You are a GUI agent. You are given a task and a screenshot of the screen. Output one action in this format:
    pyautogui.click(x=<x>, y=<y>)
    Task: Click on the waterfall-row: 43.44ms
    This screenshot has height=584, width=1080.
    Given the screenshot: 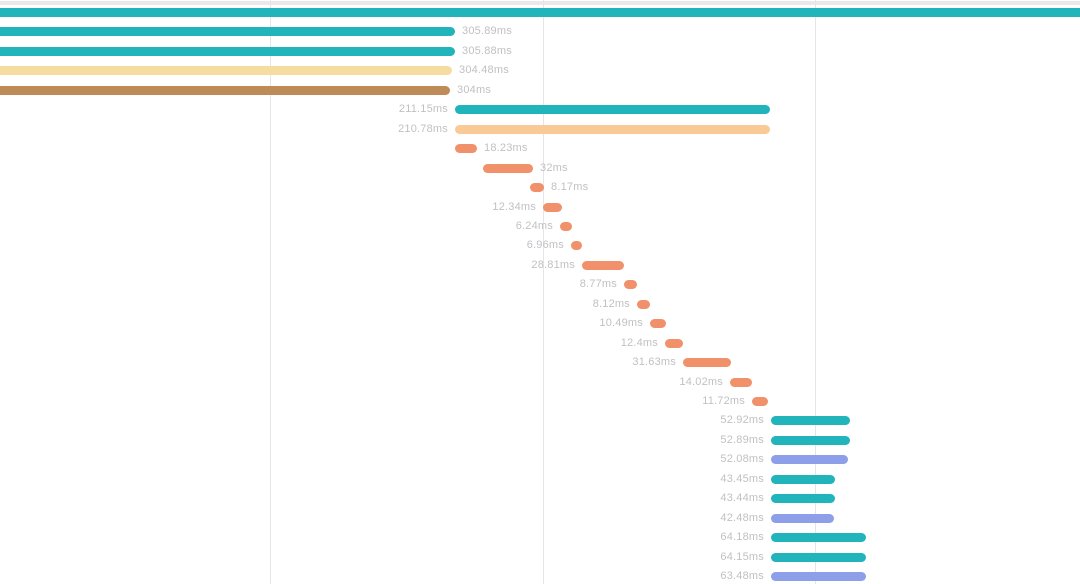 What is the action you would take?
    pyautogui.click(x=540, y=498)
    